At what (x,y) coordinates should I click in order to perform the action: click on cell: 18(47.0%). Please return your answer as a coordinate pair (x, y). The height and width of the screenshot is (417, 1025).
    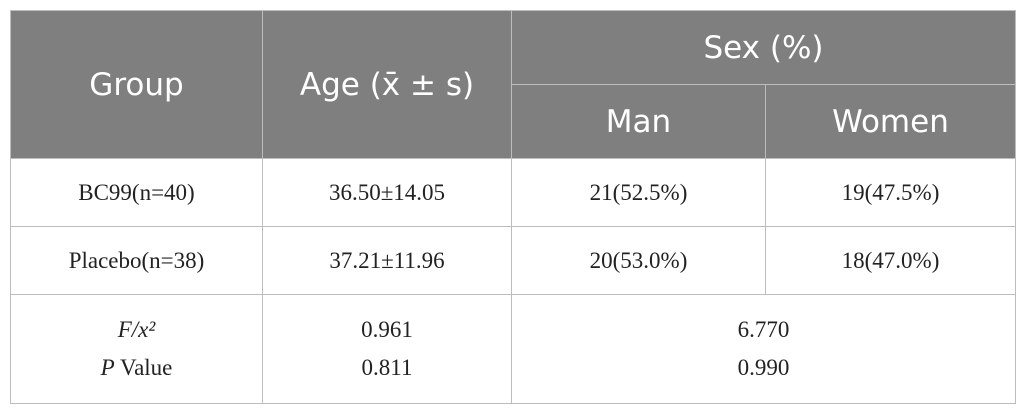
    Looking at the image, I should click on (890, 260).